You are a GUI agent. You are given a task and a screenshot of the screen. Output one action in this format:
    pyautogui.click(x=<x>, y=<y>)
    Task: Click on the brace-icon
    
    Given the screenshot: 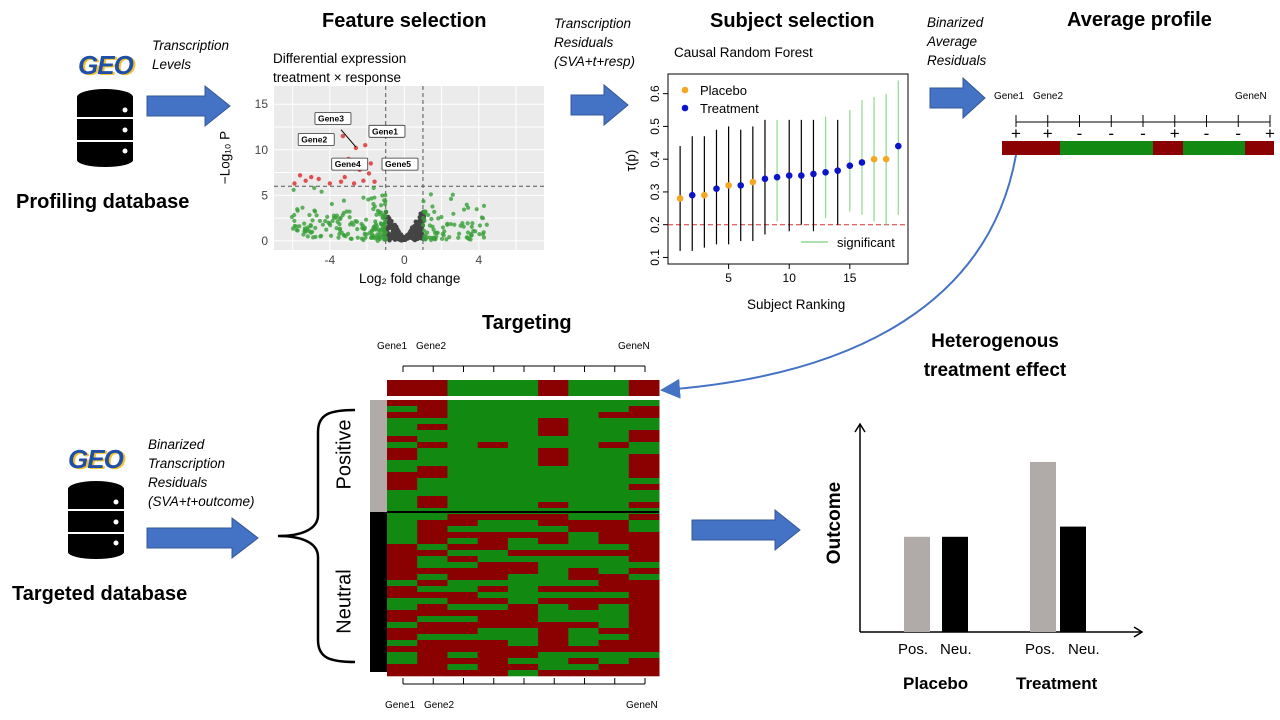 What is the action you would take?
    pyautogui.click(x=316, y=536)
    